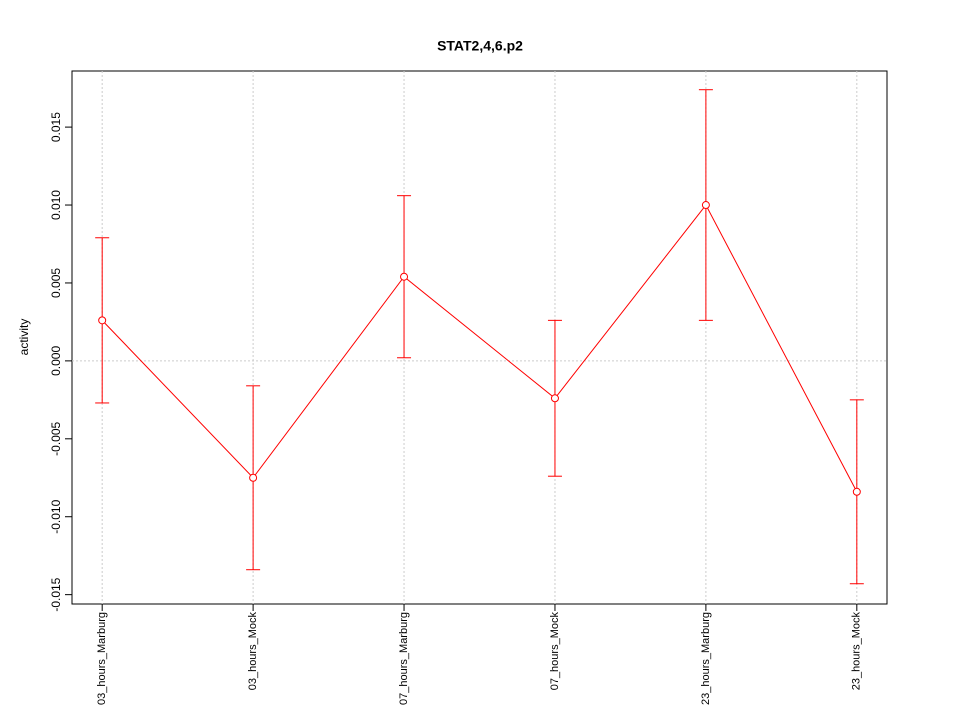 Image resolution: width=960 pixels, height=720 pixels. Describe the element at coordinates (56, 205) in the screenshot. I see `y-tick-label: 0.010` at that location.